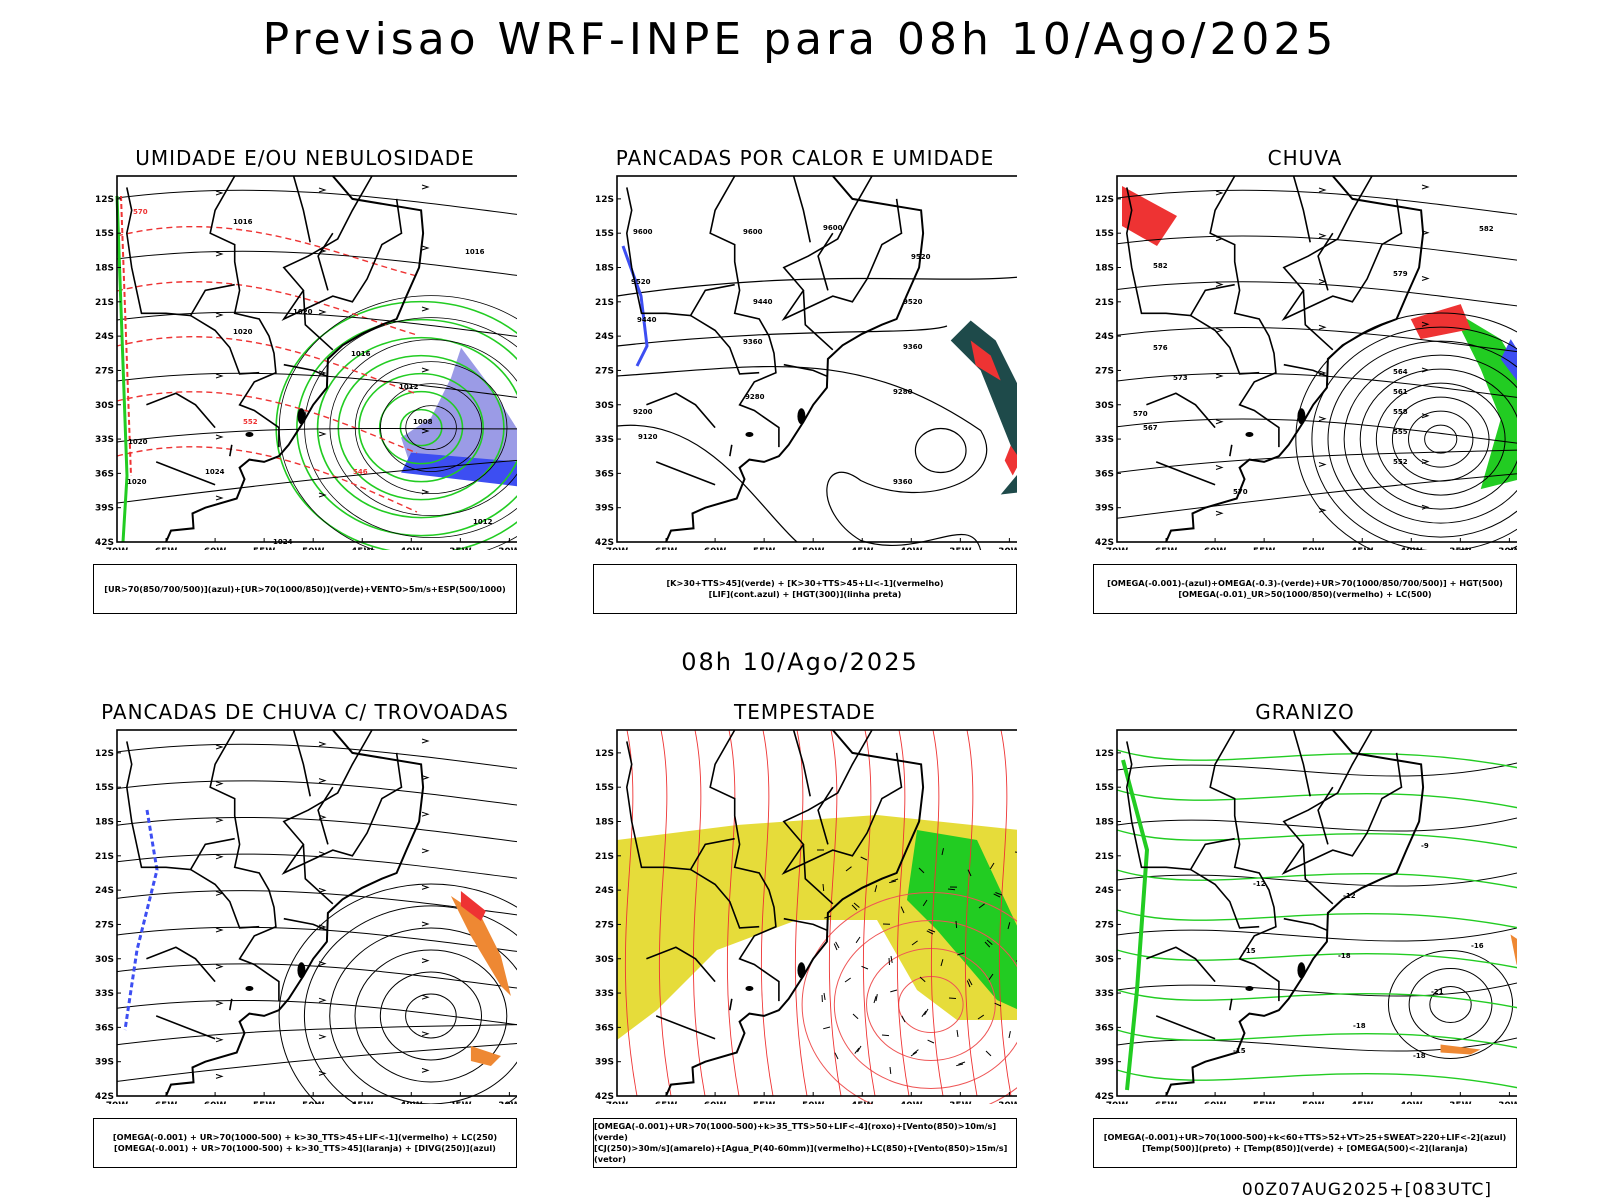 Image resolution: width=1600 pixels, height=1200 pixels. What do you see at coordinates (104, 754) in the screenshot?
I see `lat-tick-label: 12S` at bounding box center [104, 754].